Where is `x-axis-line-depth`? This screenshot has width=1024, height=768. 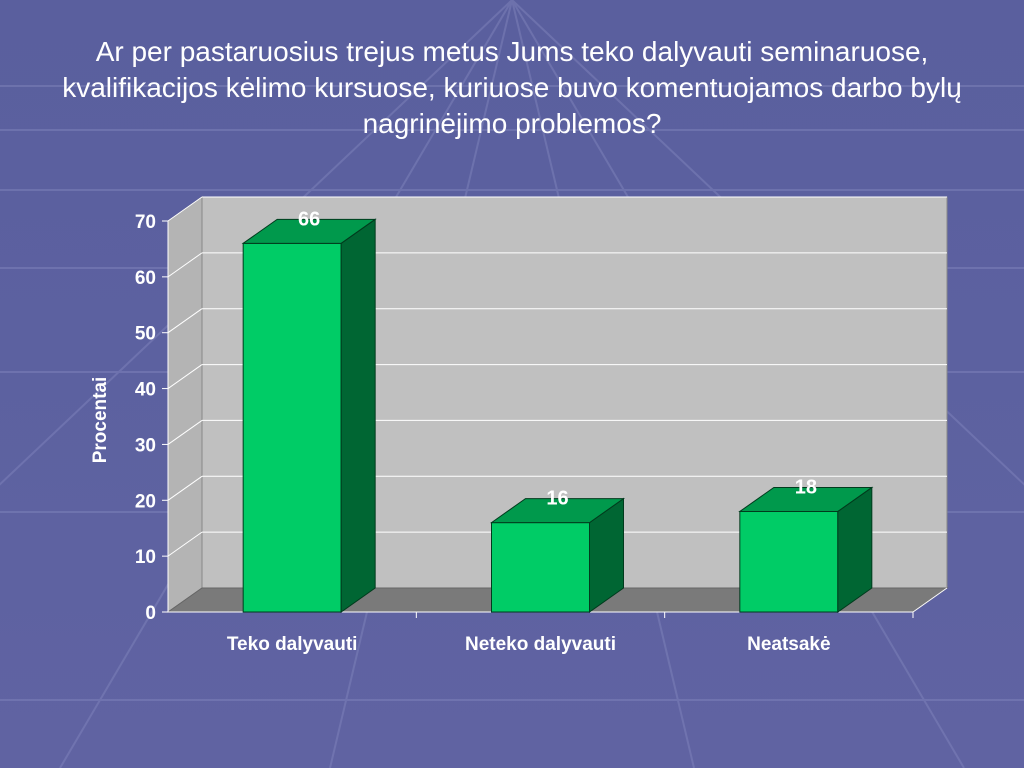 x-axis-line-depth is located at coordinates (930, 600).